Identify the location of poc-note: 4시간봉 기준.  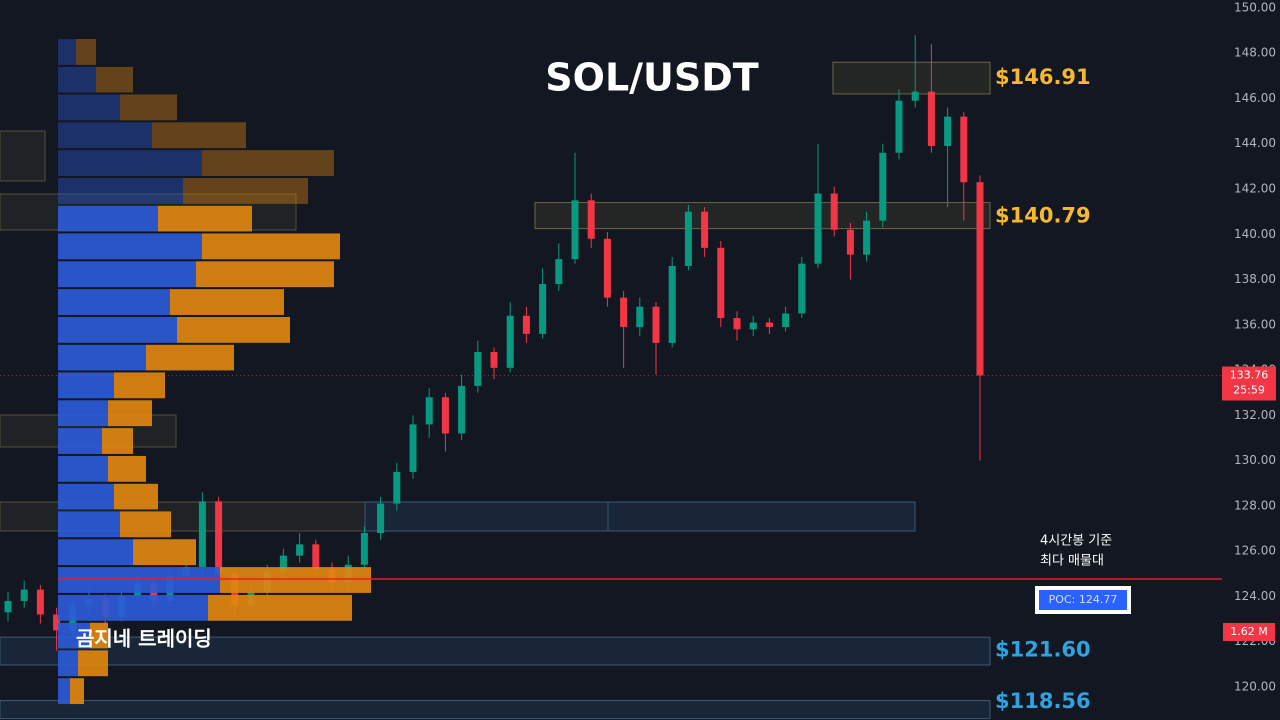
(1076, 541).